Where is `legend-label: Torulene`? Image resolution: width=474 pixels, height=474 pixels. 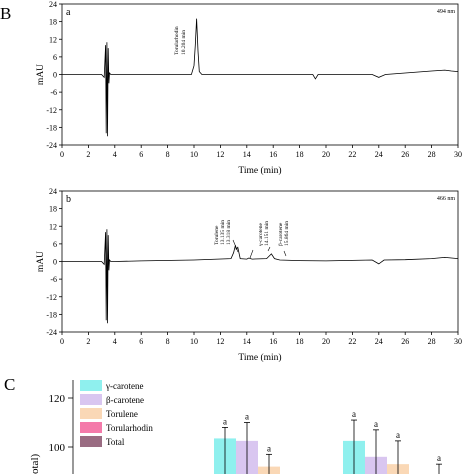 legend-label: Torulene is located at coordinates (122, 414).